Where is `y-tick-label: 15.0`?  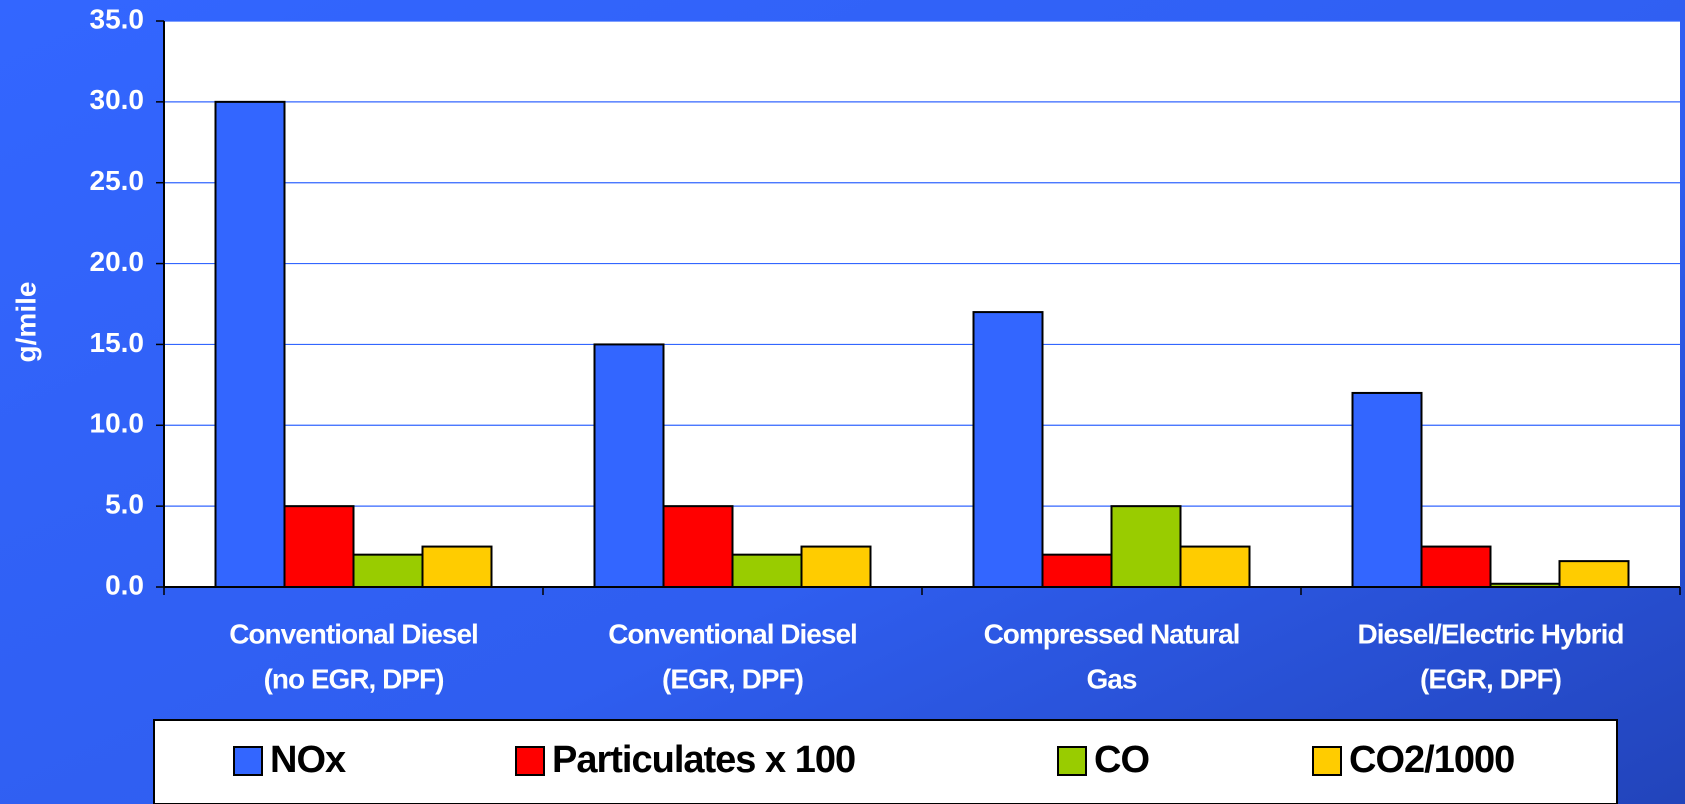
y-tick-label: 15.0 is located at coordinates (117, 342).